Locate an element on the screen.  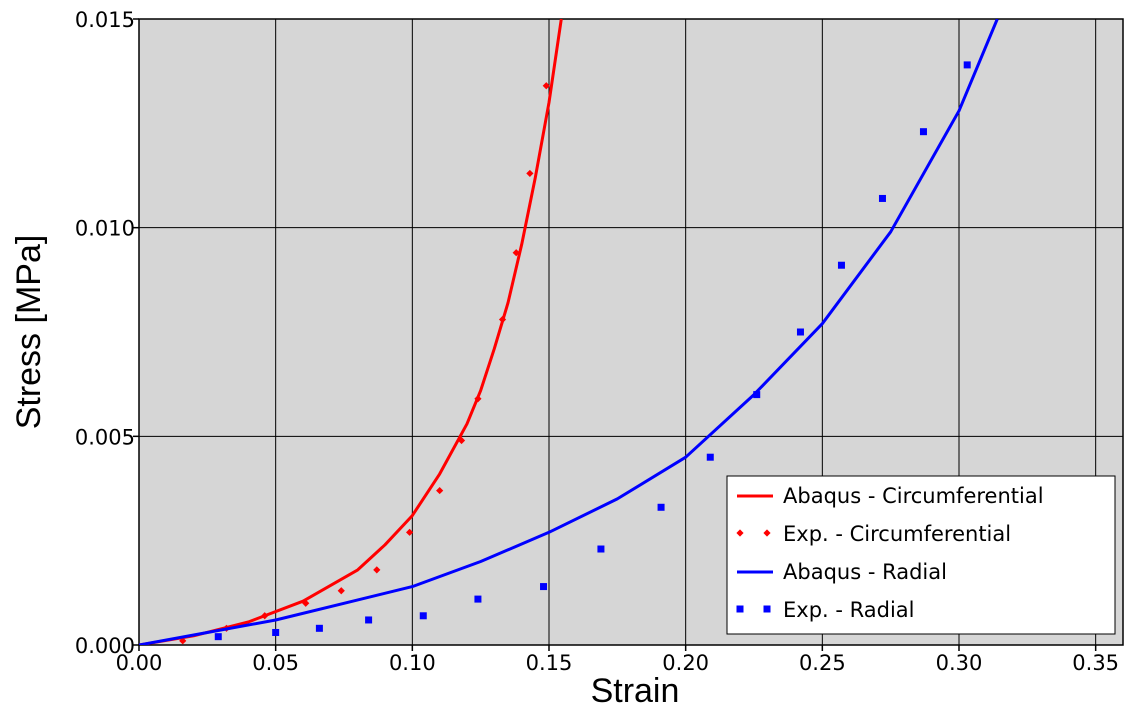
y-tick-label: 0.005 is located at coordinates (105, 437).